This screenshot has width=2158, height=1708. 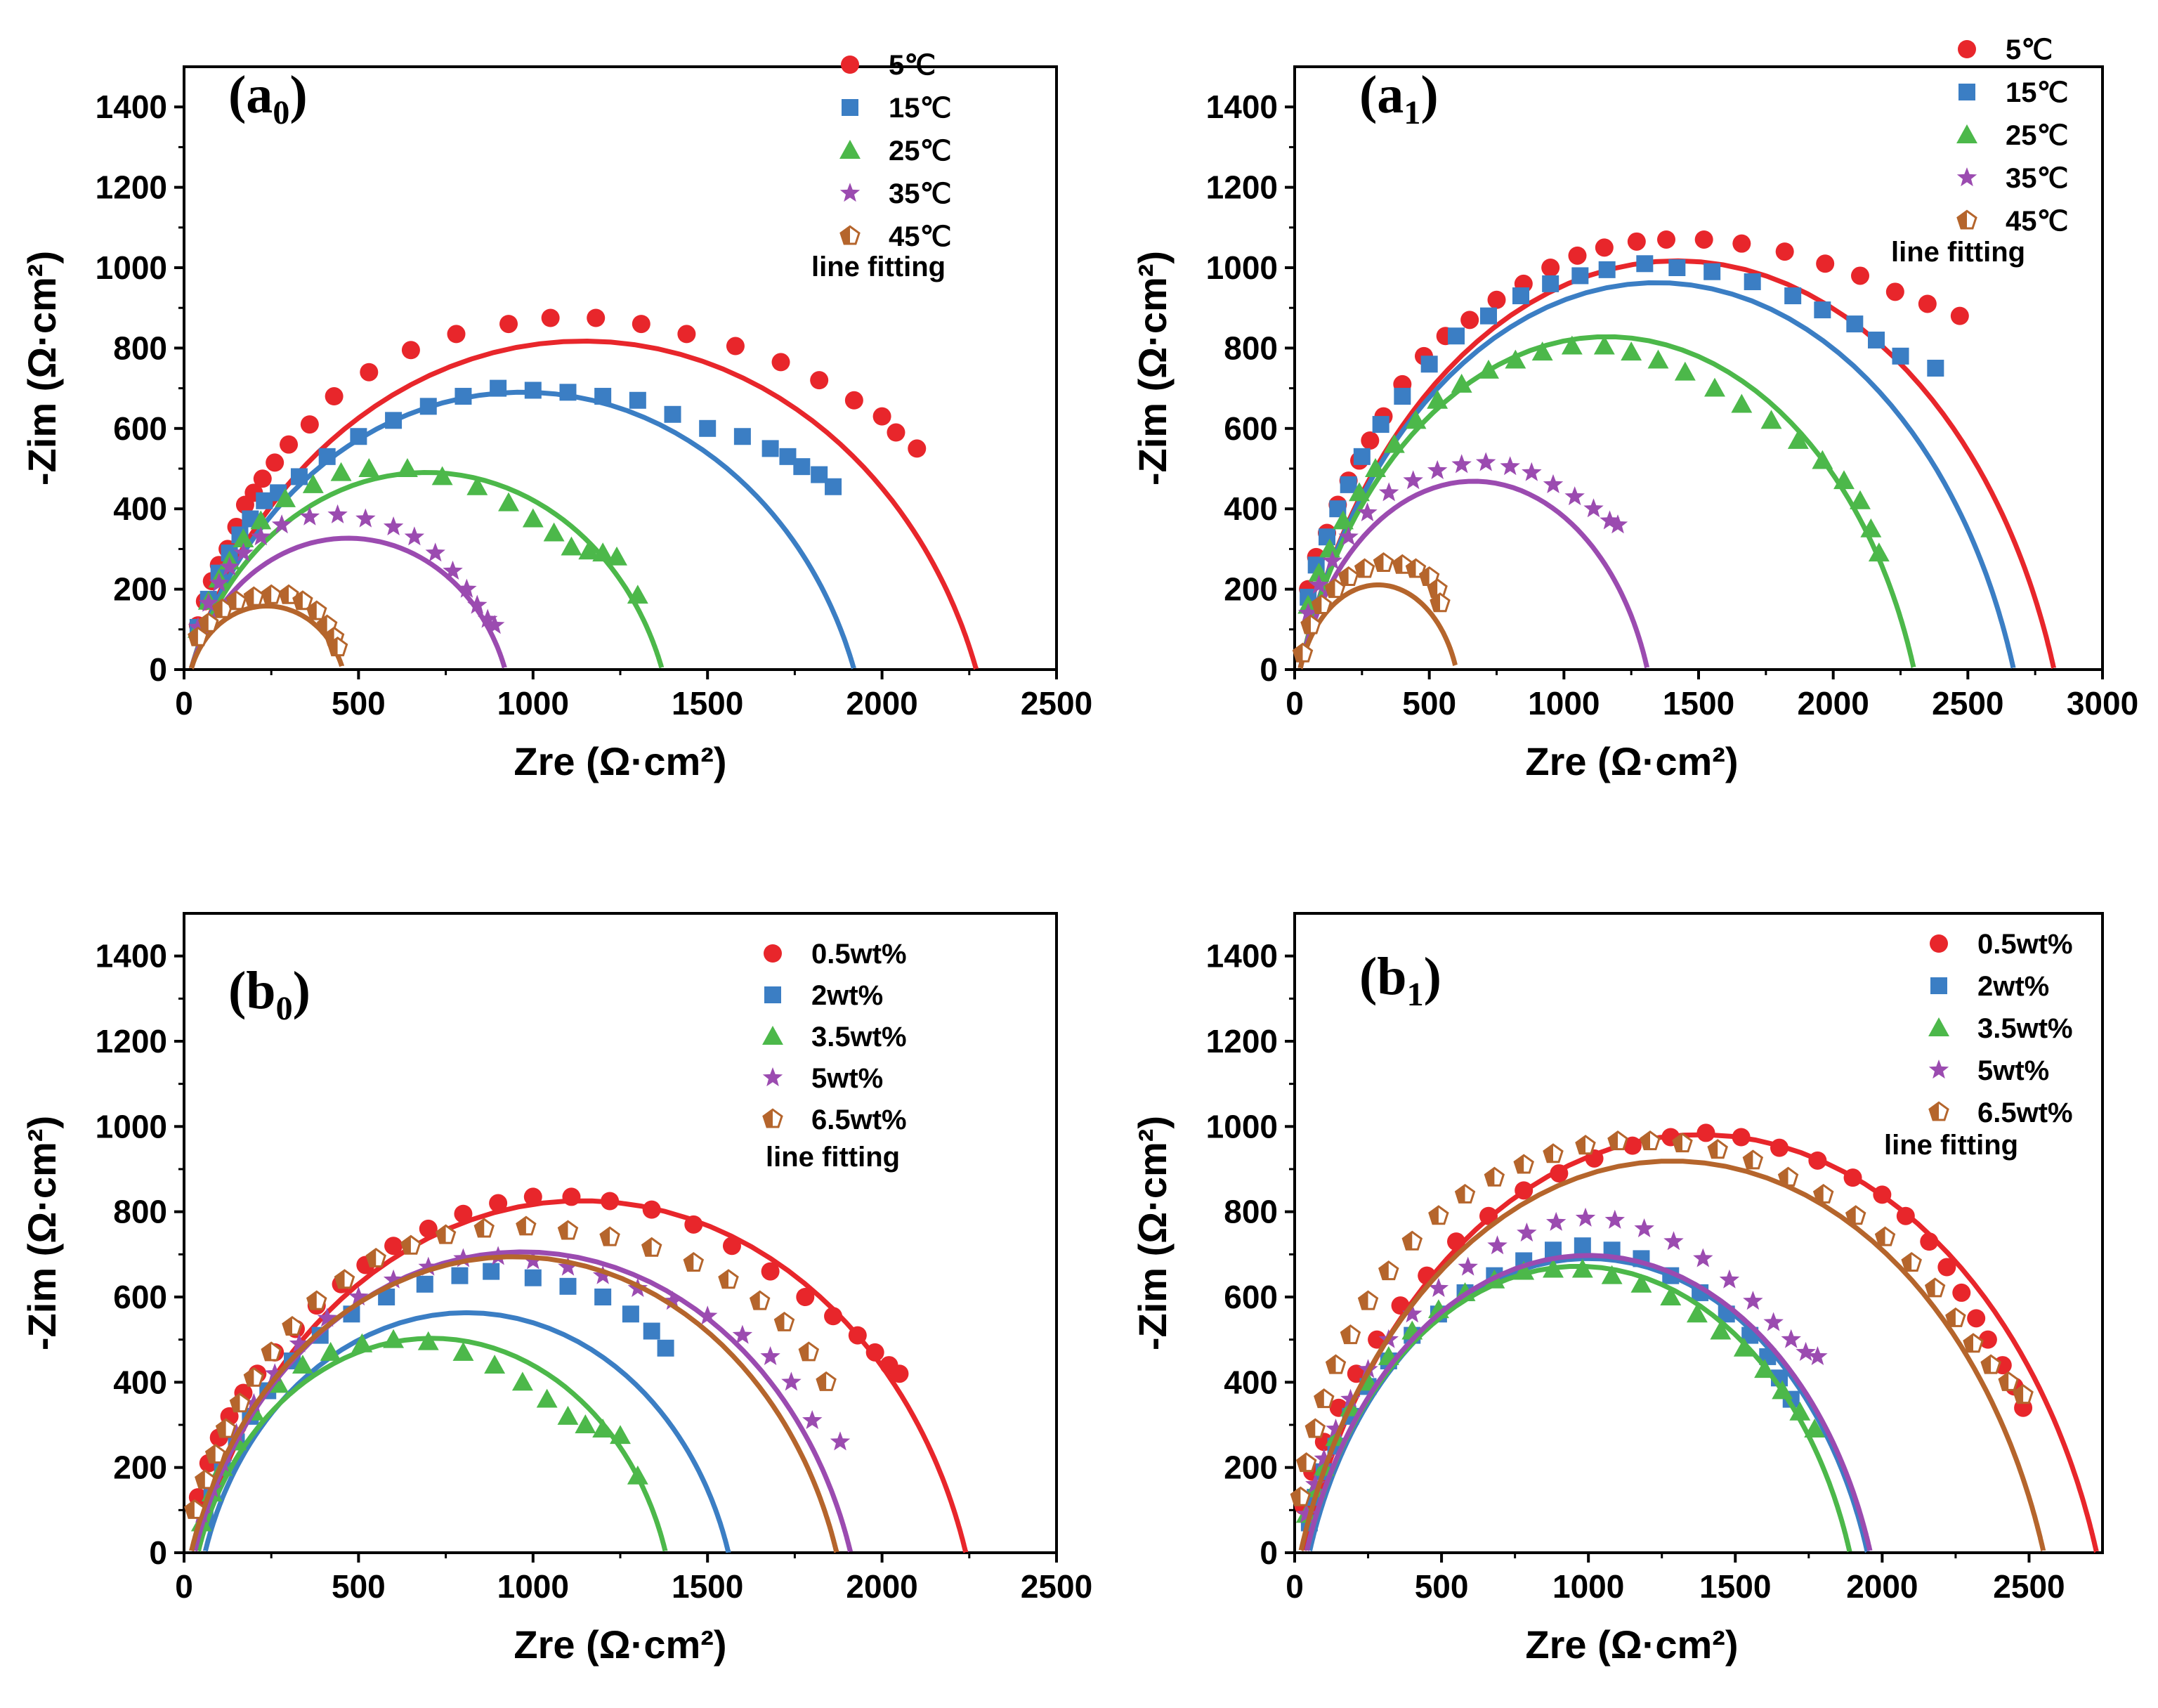 I want to click on legend-fit-label: line fitting, so click(x=1951, y=1145).